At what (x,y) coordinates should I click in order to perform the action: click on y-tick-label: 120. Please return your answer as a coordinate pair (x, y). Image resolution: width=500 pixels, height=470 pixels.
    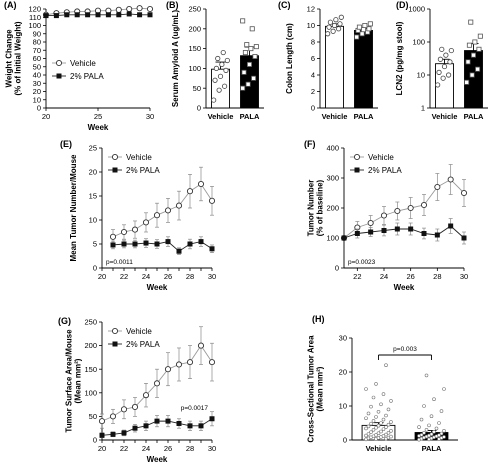
    Looking at the image, I should click on (34, 9).